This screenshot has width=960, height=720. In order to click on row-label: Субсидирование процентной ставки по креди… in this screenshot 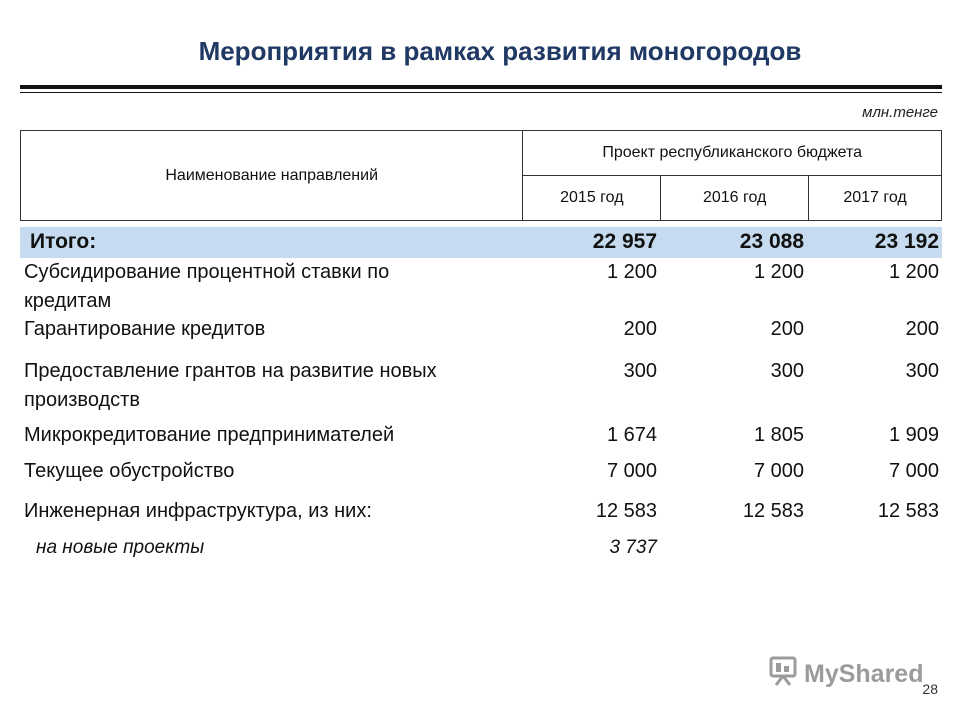, I will do `click(207, 286)`.